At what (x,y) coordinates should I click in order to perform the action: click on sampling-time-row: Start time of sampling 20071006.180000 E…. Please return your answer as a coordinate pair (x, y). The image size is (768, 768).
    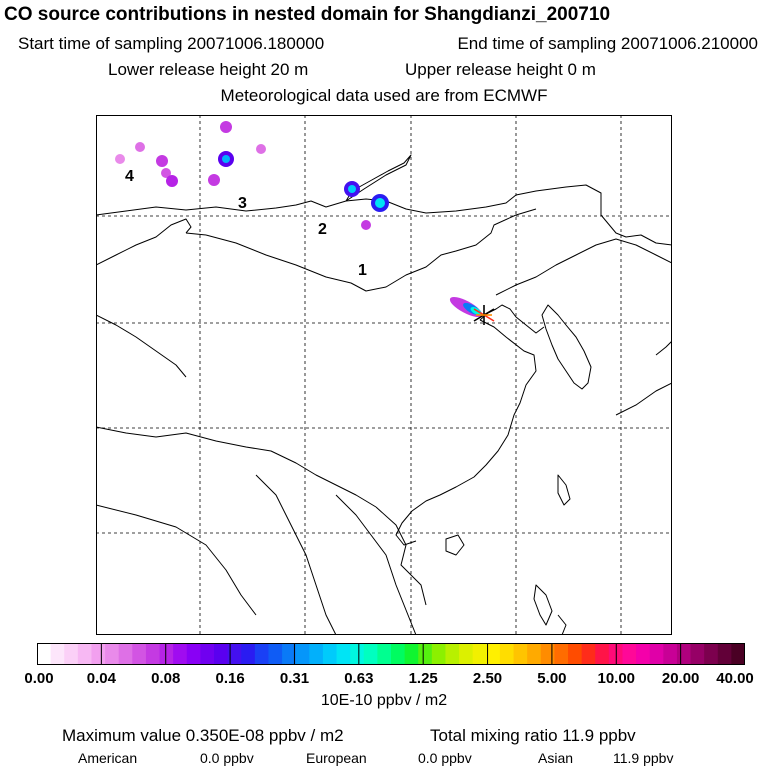
    Looking at the image, I should click on (388, 44).